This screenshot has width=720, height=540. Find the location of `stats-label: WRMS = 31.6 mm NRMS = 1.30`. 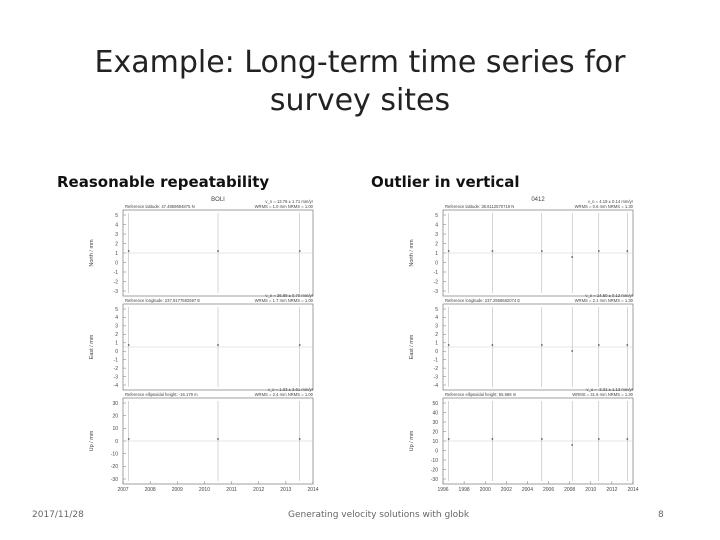

stats-label: WRMS = 31.6 mm NRMS = 1.30 is located at coordinates (602, 394).